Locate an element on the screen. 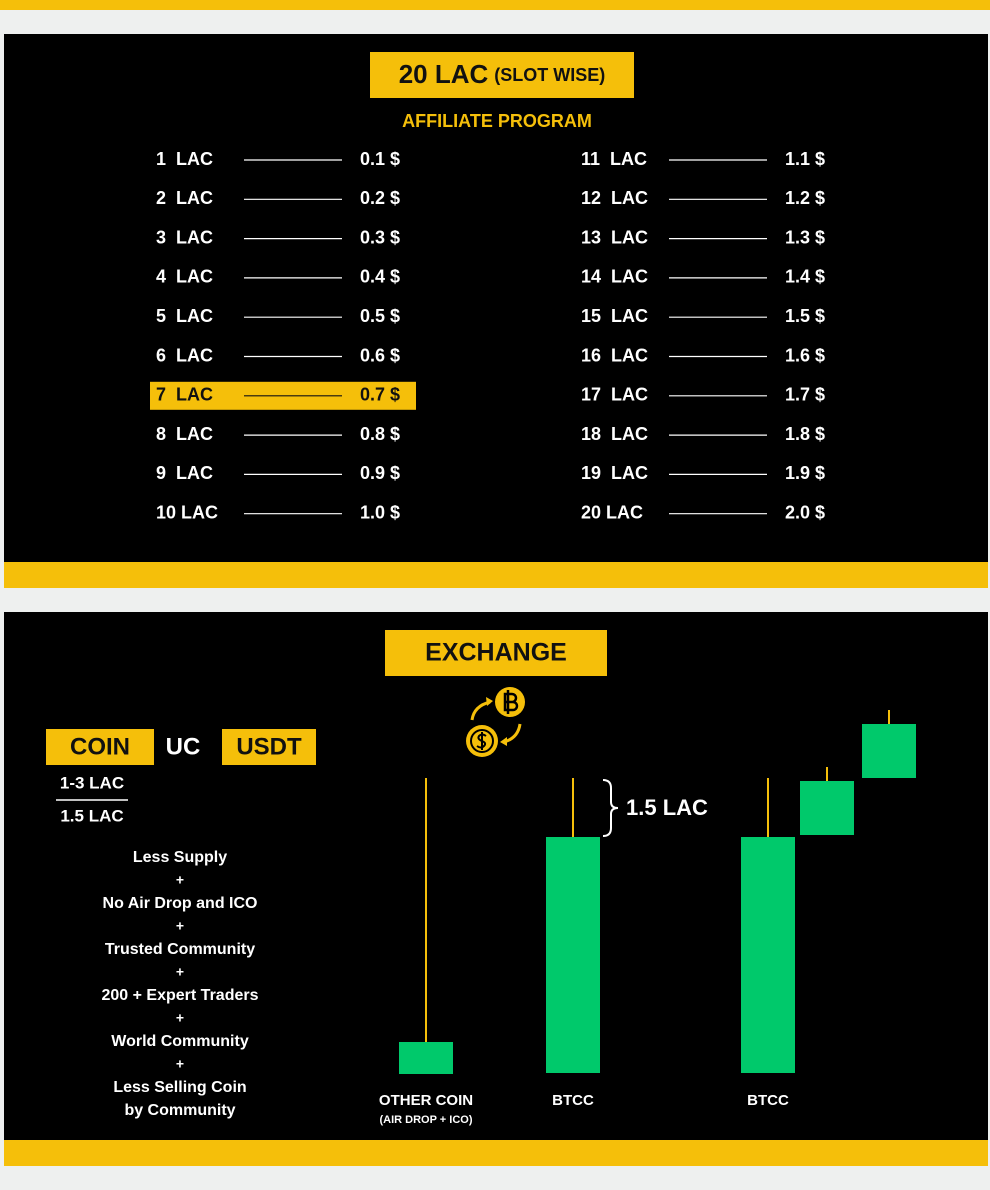  reward: 0.9 $ is located at coordinates (380, 473).